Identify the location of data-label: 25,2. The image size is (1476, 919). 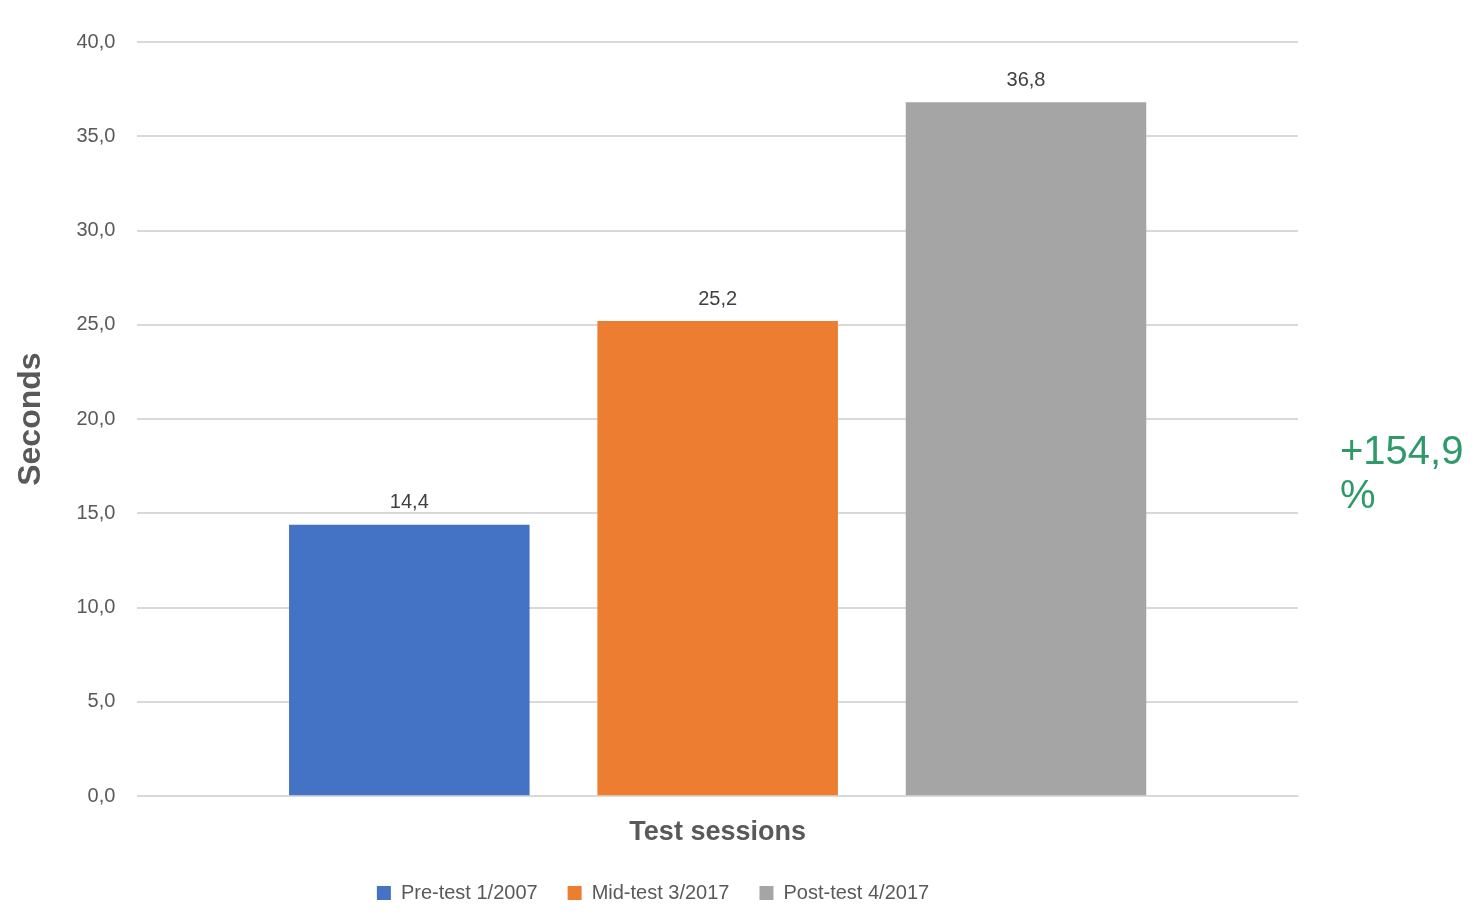
(718, 297).